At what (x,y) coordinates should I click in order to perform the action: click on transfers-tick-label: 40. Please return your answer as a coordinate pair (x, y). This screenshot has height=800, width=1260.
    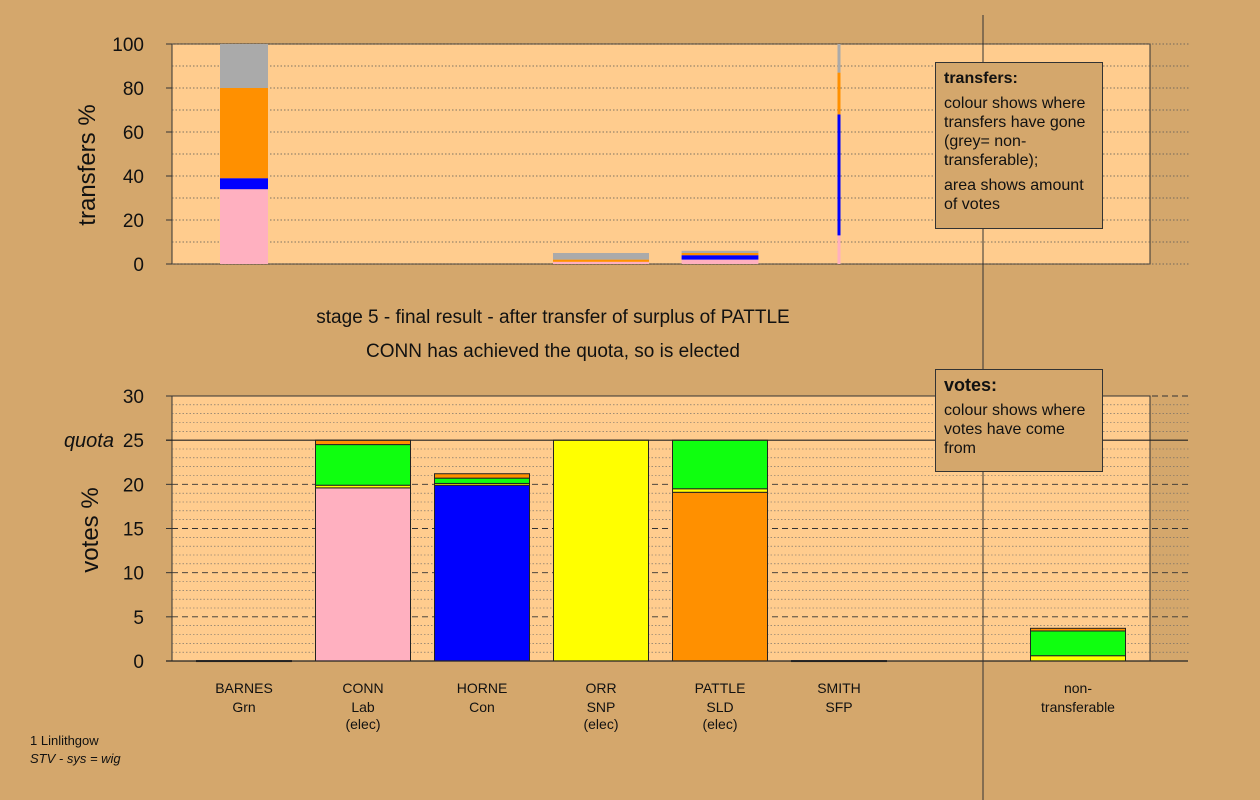
    Looking at the image, I should click on (133, 177).